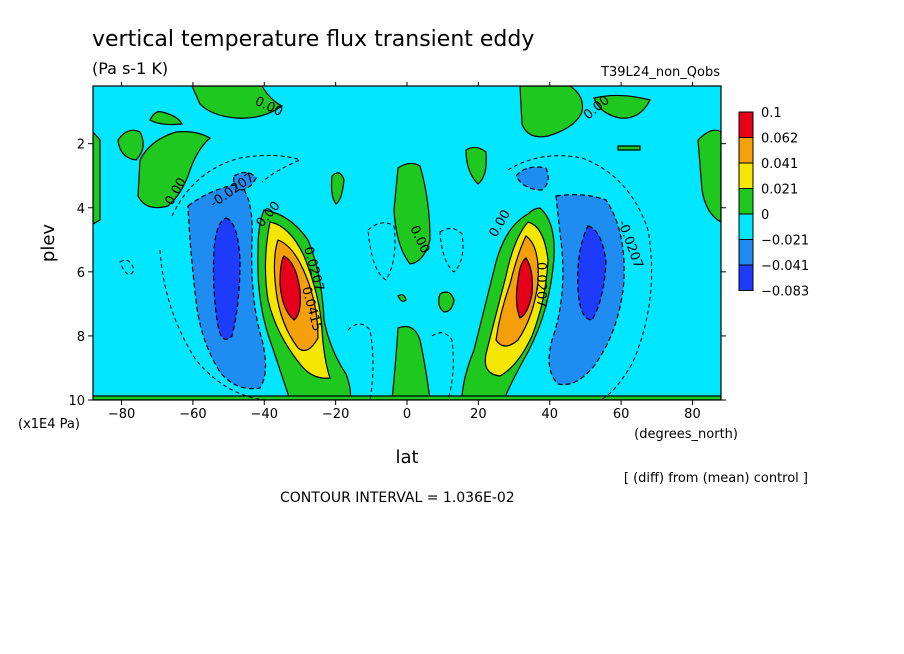  What do you see at coordinates (765, 215) in the screenshot?
I see `colorbar-label: 0` at bounding box center [765, 215].